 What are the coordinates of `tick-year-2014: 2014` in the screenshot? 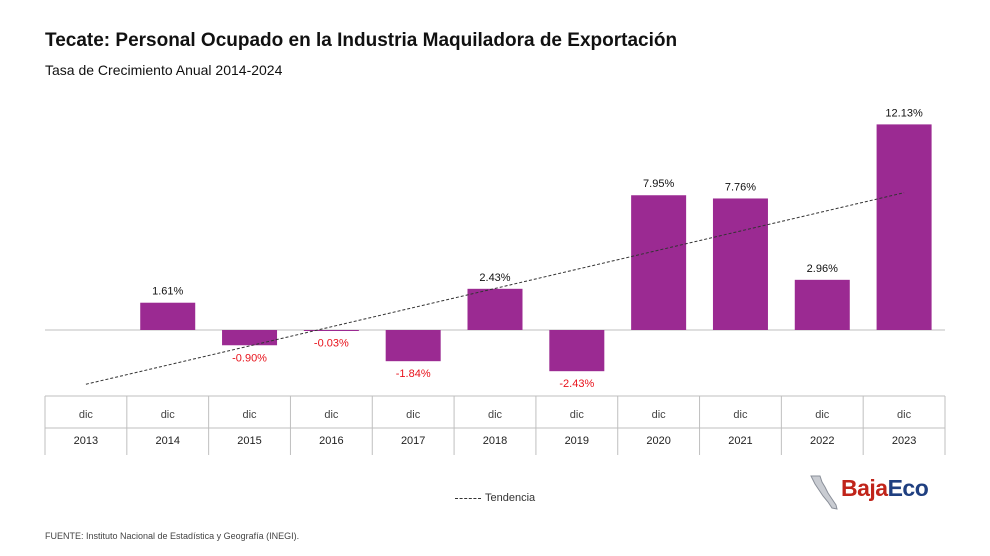 It's located at (167, 441).